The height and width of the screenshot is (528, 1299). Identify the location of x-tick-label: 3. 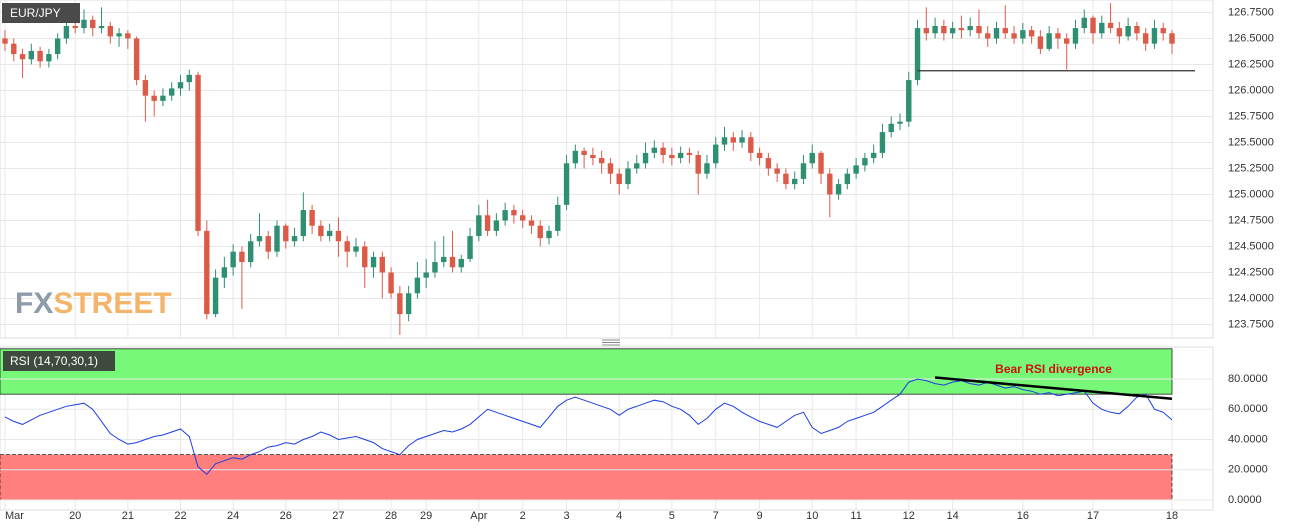
(567, 516).